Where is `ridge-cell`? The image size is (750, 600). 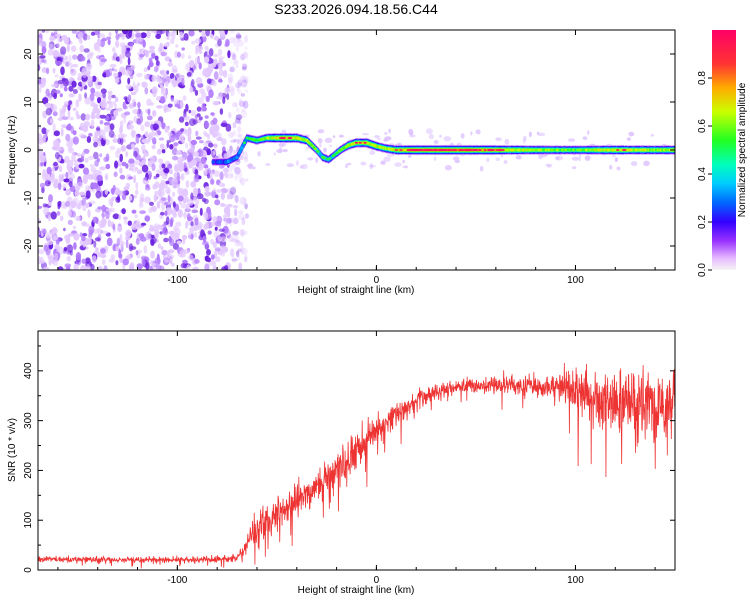
ridge-cell is located at coordinates (337, 153).